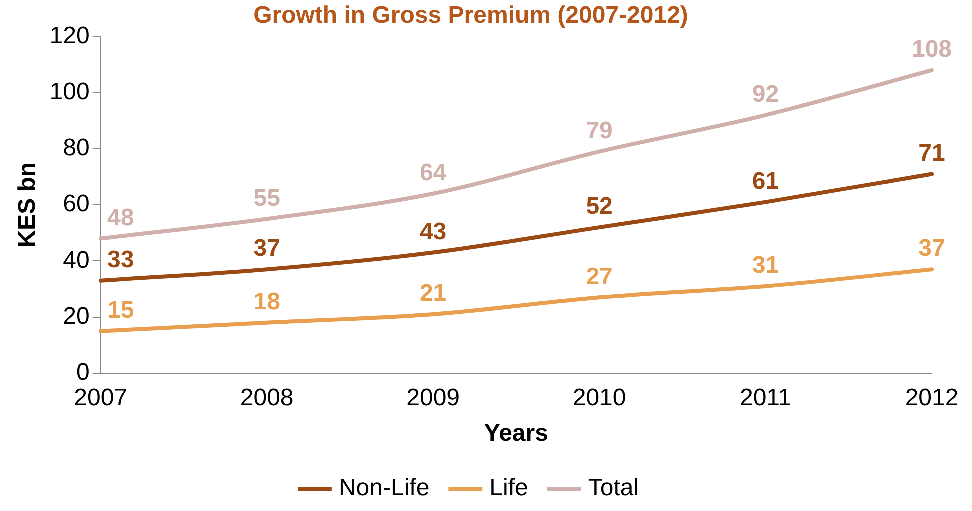 The image size is (972, 511). What do you see at coordinates (766, 266) in the screenshot?
I see `data-label: 31` at bounding box center [766, 266].